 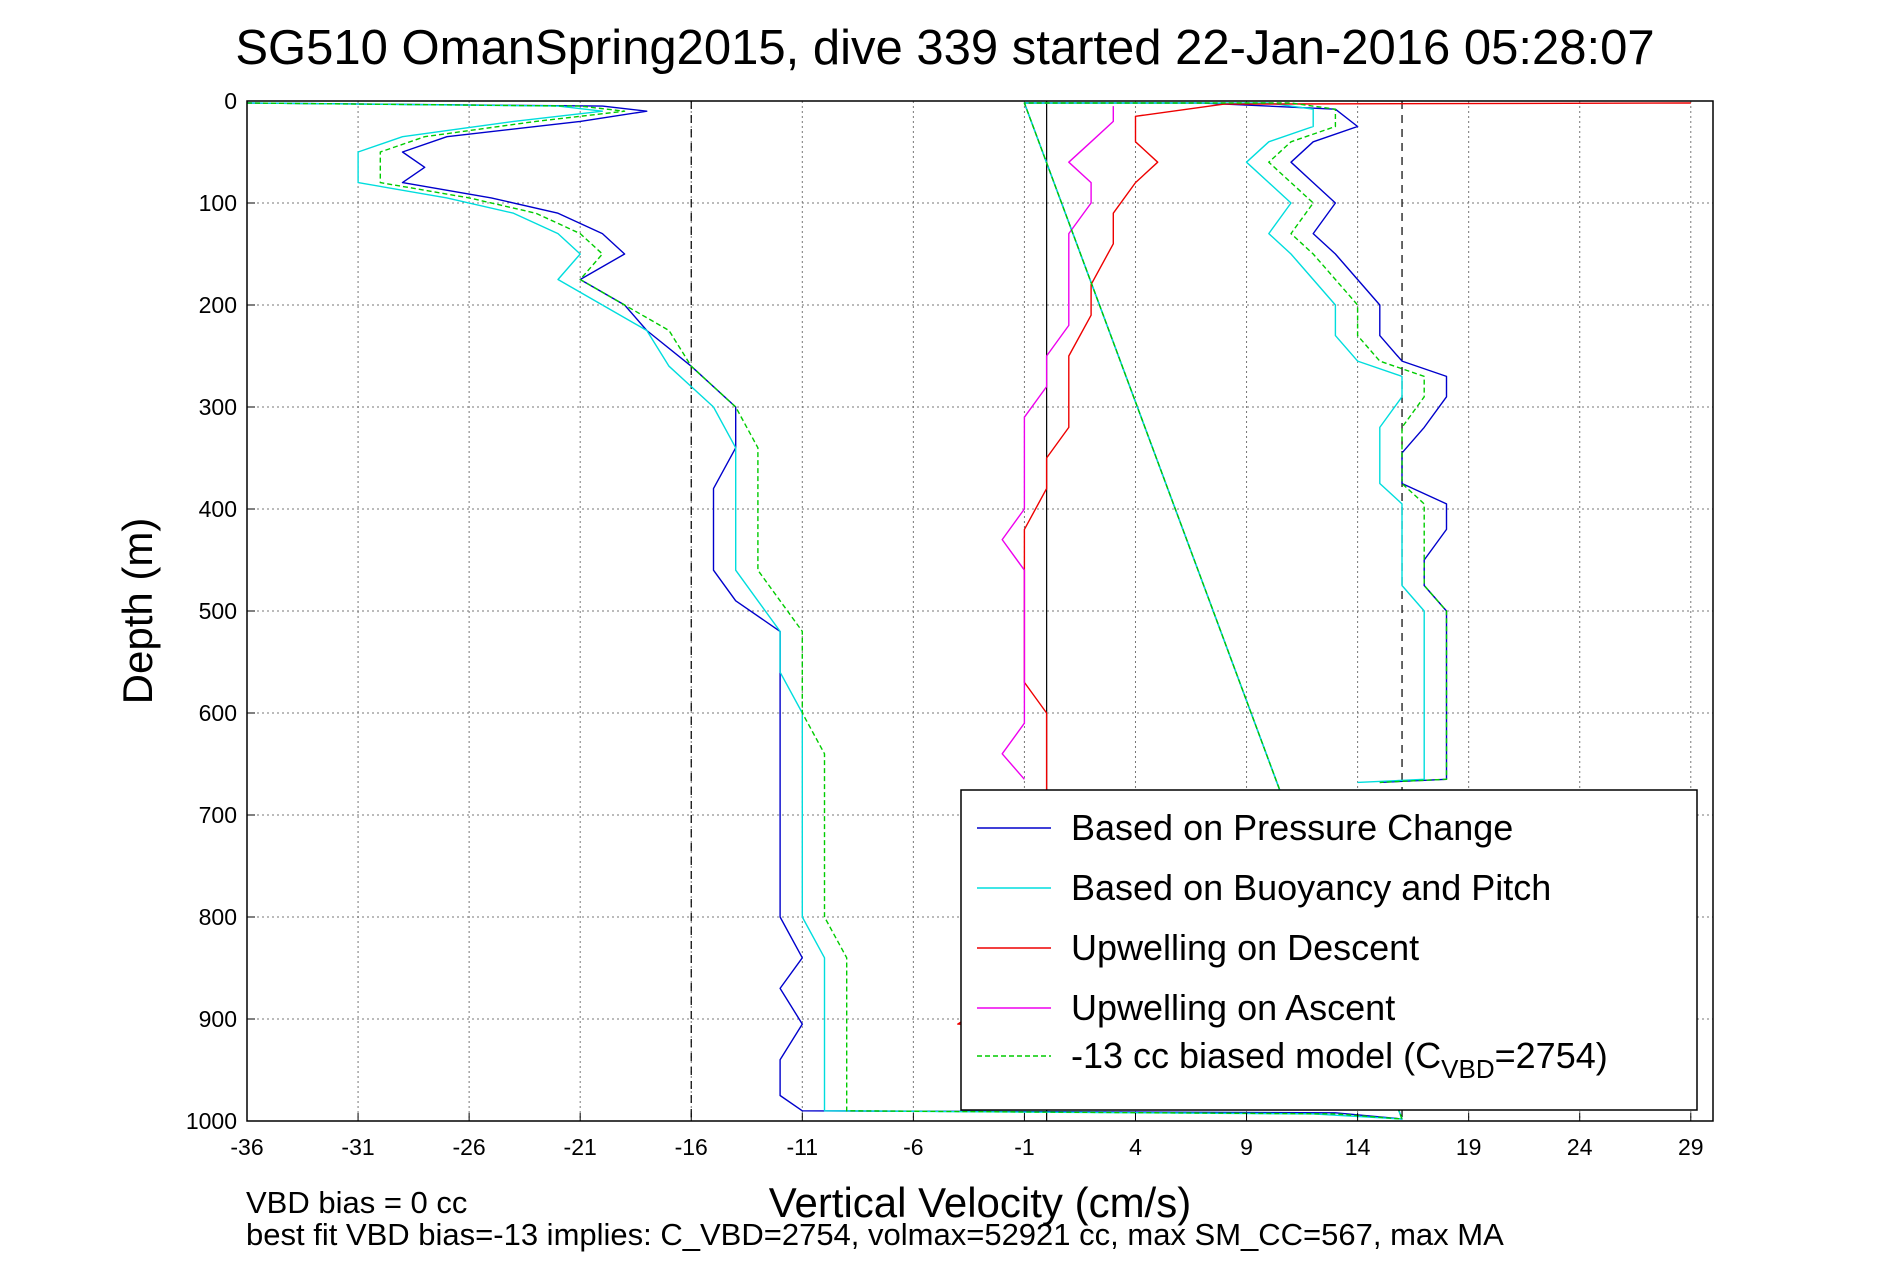 What do you see at coordinates (1691, 1147) in the screenshot?
I see `x-tick-label: 29` at bounding box center [1691, 1147].